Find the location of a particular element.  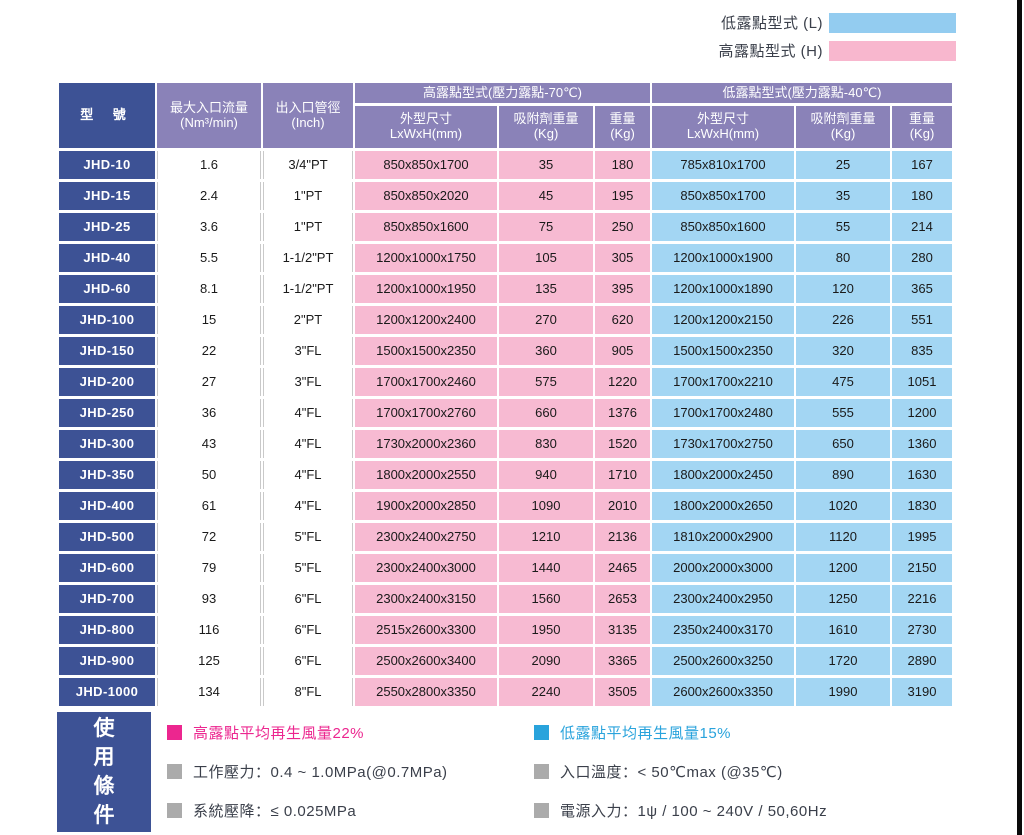

cell-h-adsorbent-weight: 2240 is located at coordinates (546, 692).